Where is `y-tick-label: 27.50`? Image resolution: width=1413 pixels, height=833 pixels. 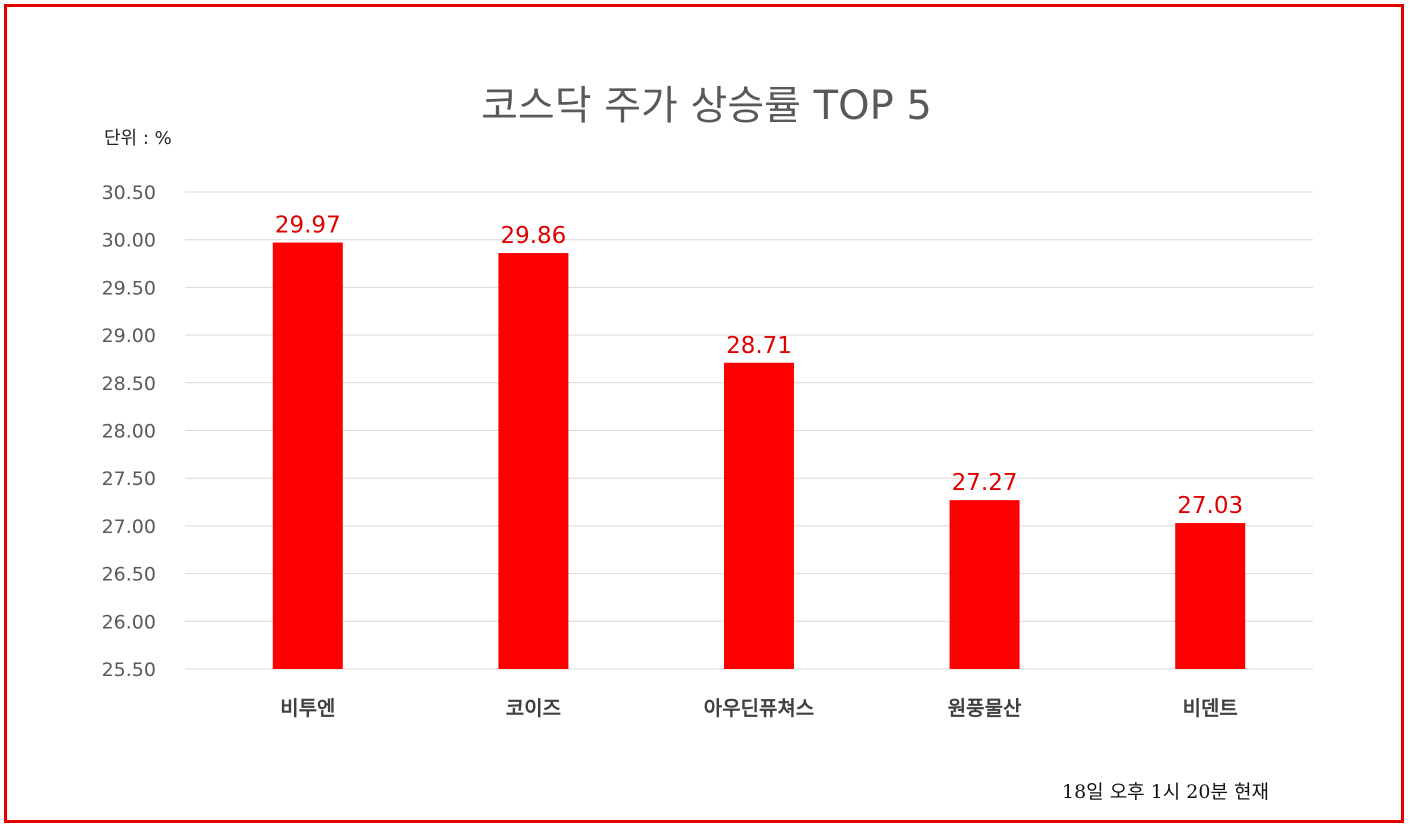 y-tick-label: 27.50 is located at coordinates (129, 479).